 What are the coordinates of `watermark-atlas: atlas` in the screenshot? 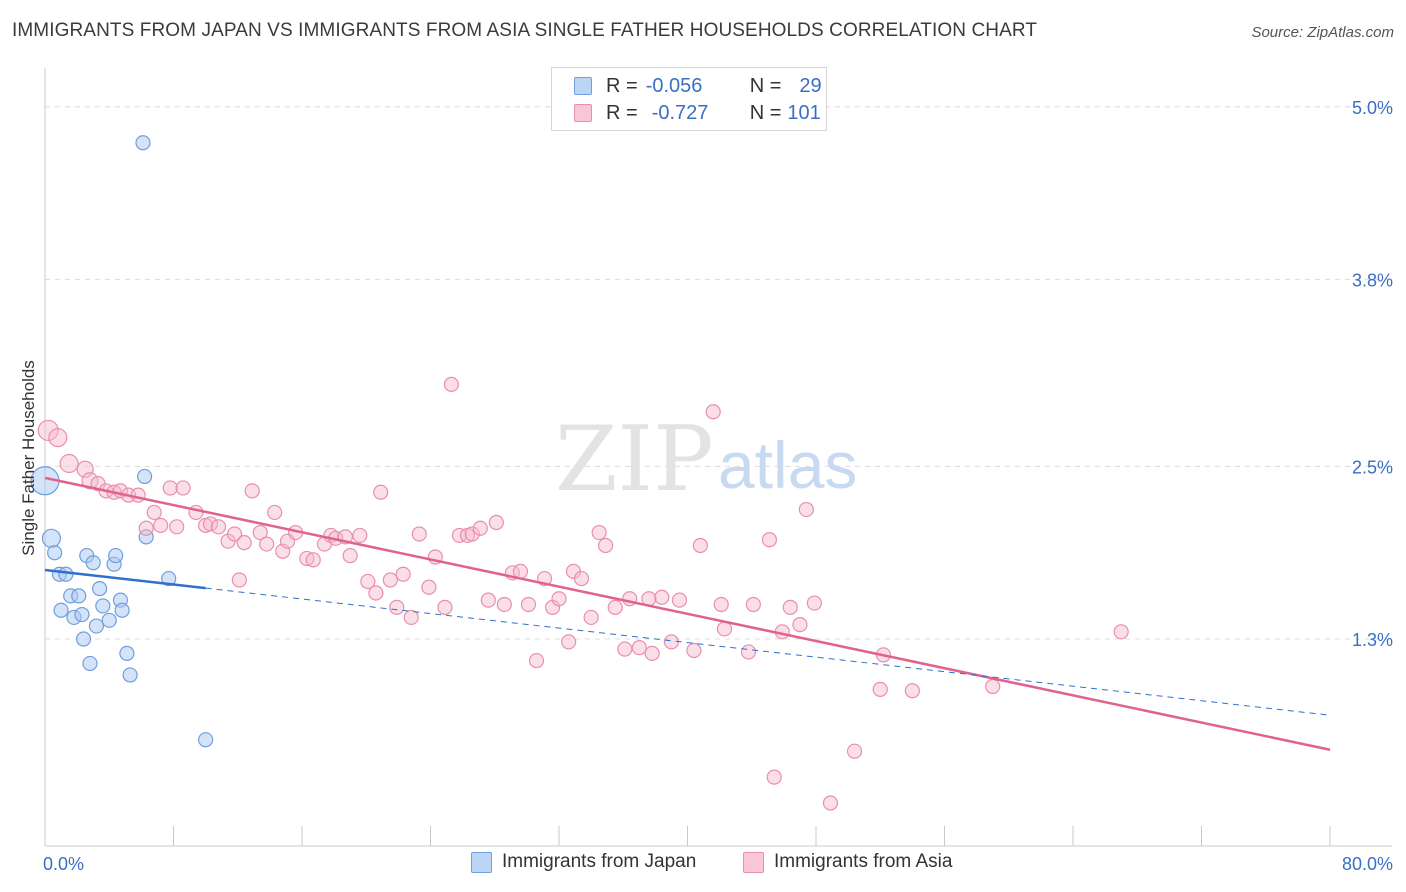 It's located at (787, 465).